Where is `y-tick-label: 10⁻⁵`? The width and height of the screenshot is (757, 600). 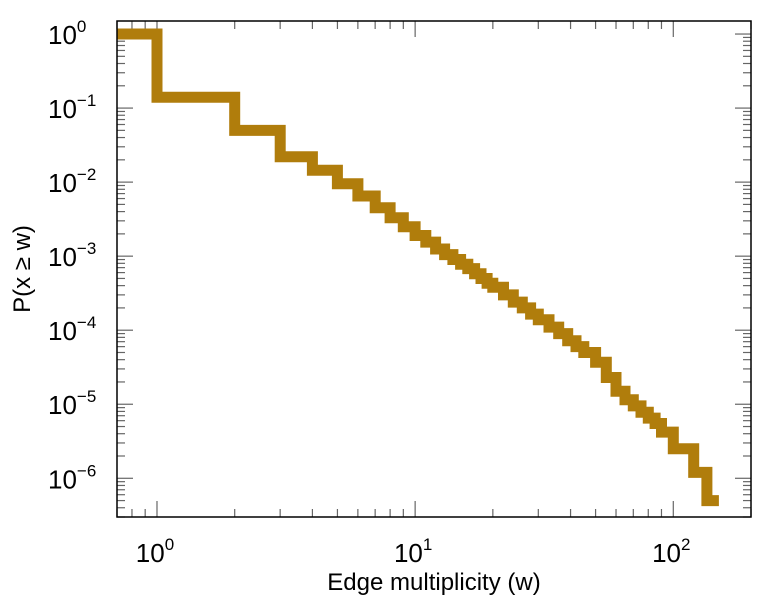
y-tick-label: 10⁻⁵ is located at coordinates (72, 403).